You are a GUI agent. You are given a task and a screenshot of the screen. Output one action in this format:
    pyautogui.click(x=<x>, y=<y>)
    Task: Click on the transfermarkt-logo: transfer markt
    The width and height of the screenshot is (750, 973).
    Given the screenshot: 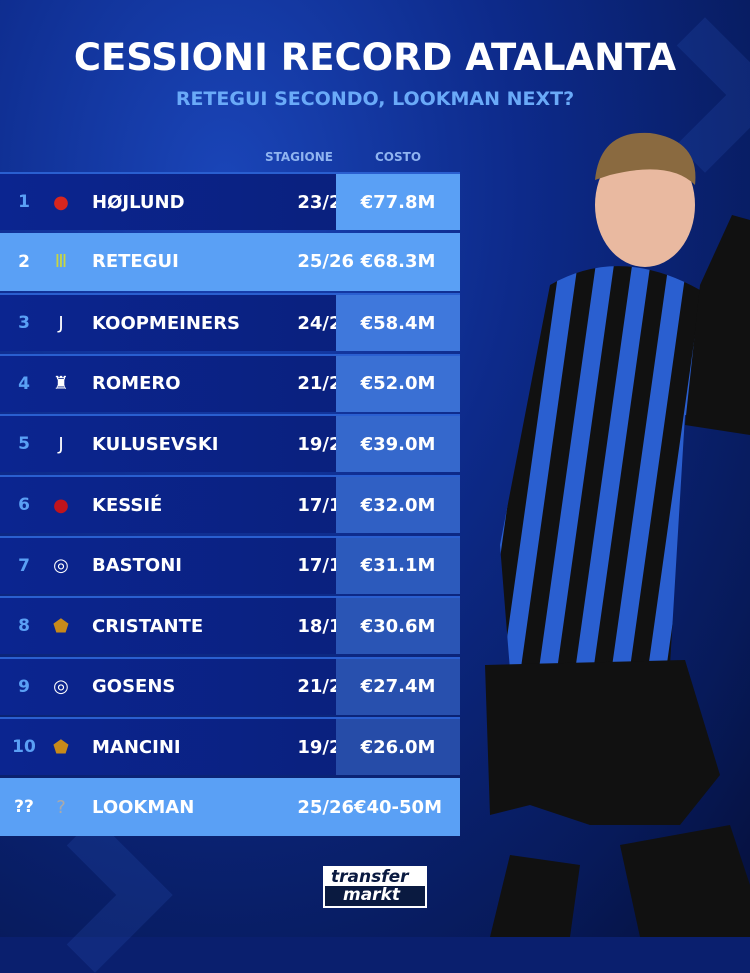 What is the action you would take?
    pyautogui.click(x=375, y=887)
    